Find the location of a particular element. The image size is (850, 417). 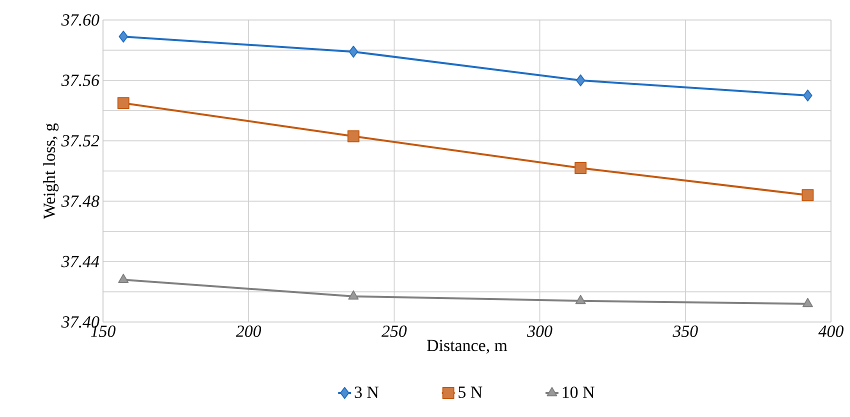

y-axis-title: Weight loss, g is located at coordinates (51, 171).